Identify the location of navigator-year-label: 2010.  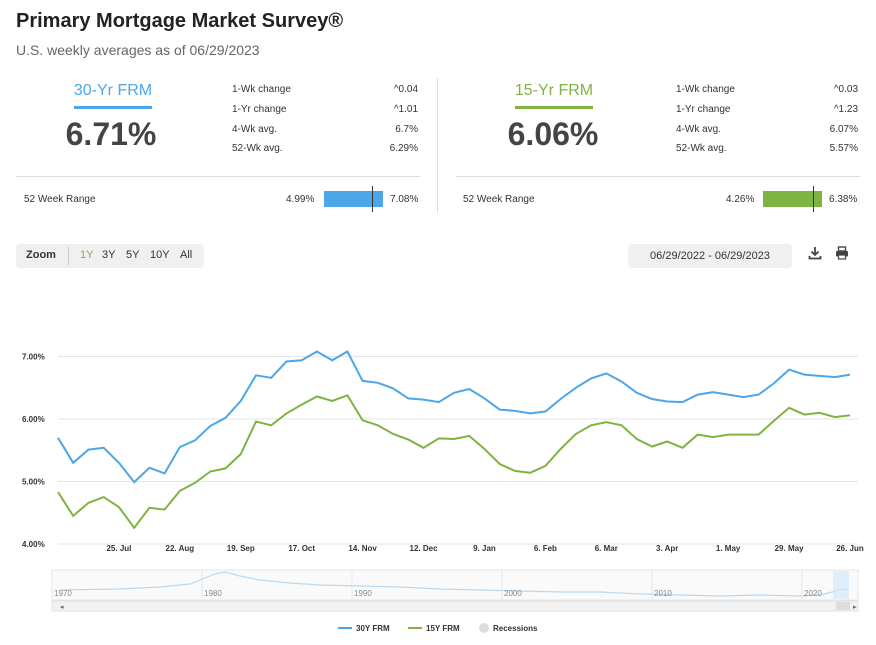
(663, 593).